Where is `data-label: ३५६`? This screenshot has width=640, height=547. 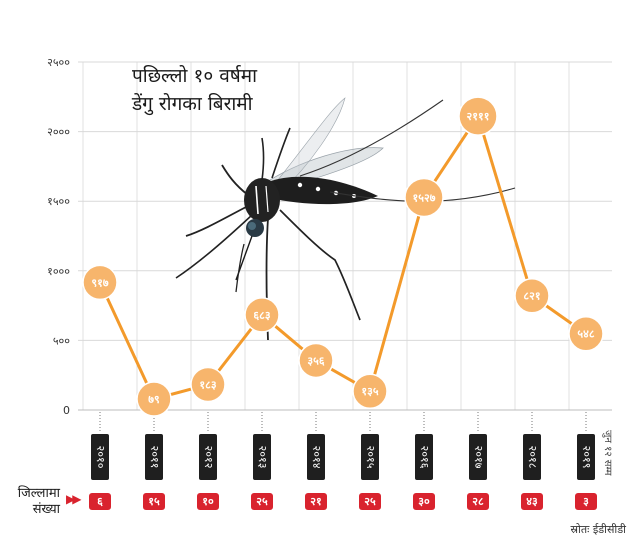 data-label: ३५६ is located at coordinates (315, 360).